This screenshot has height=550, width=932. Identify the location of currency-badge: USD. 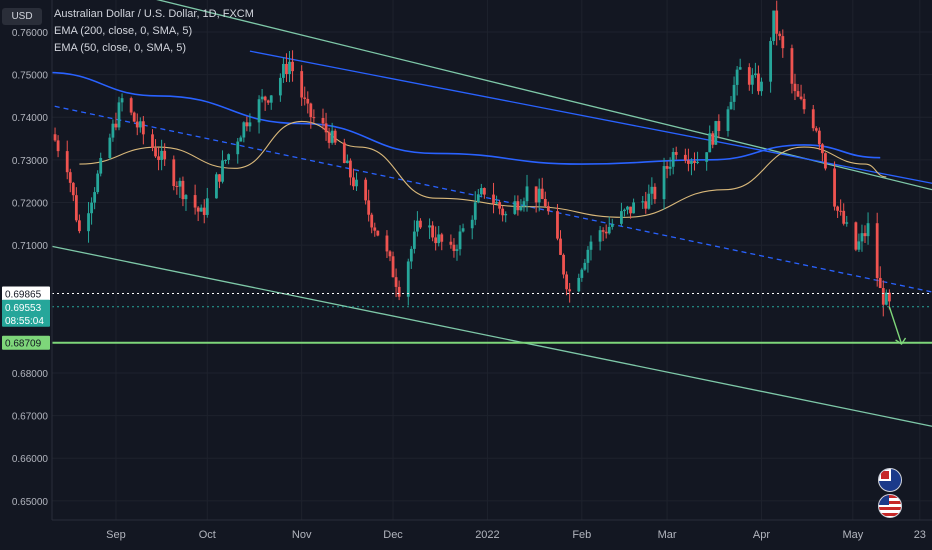
(22, 16).